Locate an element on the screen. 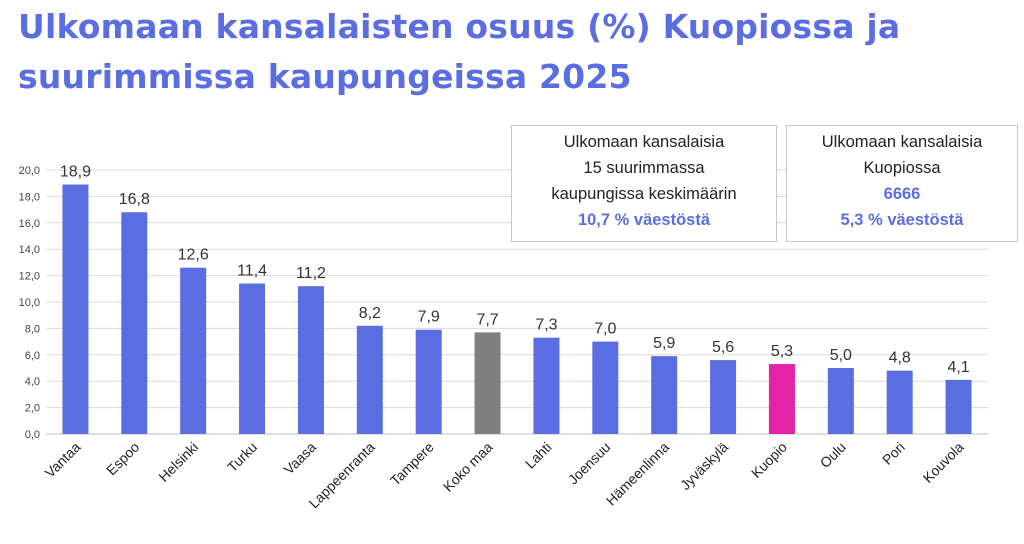 The width and height of the screenshot is (1024, 544). data-label: 7,9 is located at coordinates (429, 317).